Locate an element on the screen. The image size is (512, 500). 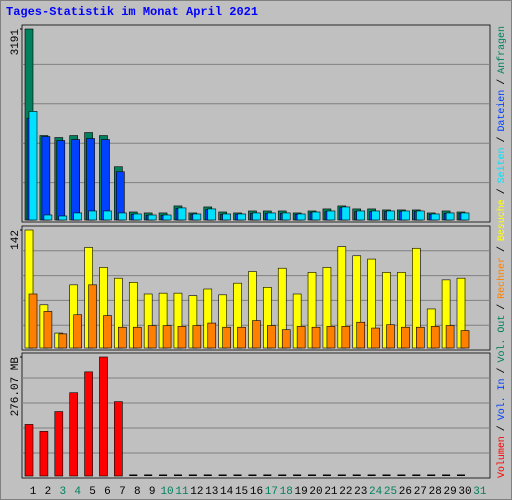
x-tick-label: 27 is located at coordinates (420, 492).